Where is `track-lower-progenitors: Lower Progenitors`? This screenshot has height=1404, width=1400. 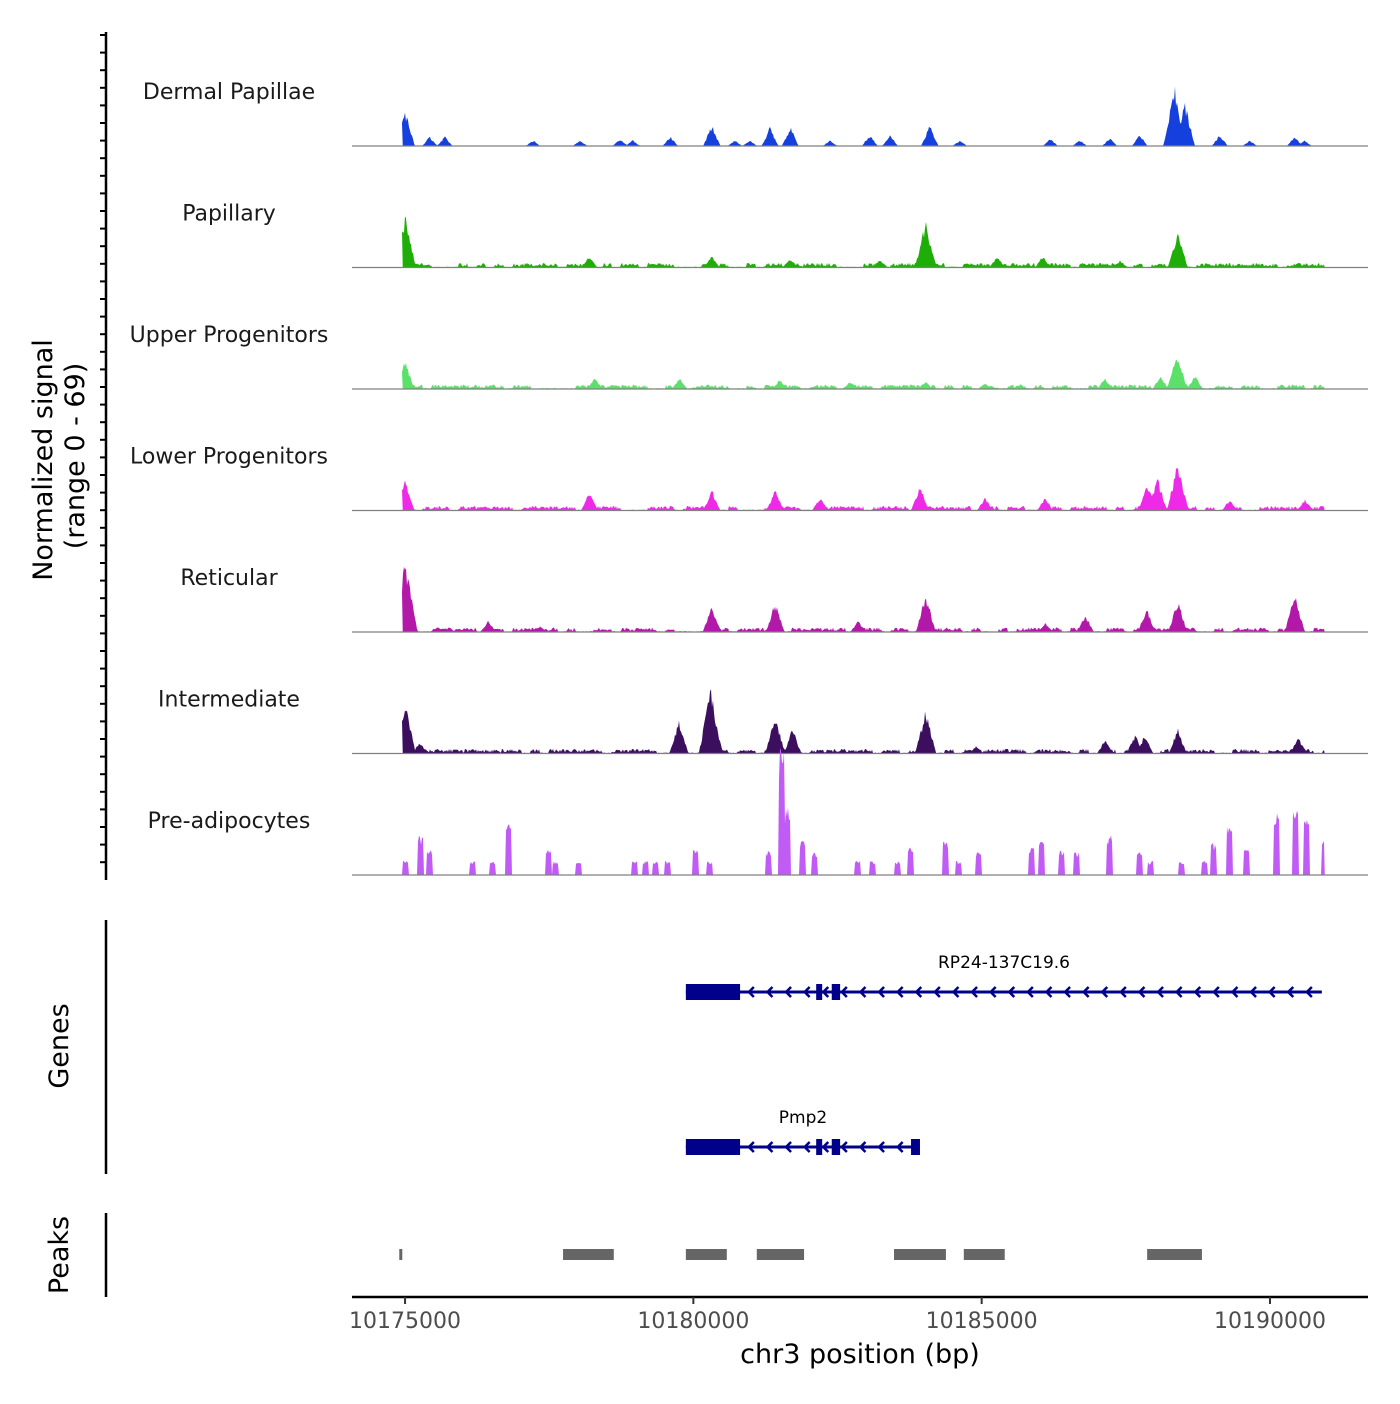 track-lower-progenitors: Lower Progenitors is located at coordinates (749, 478).